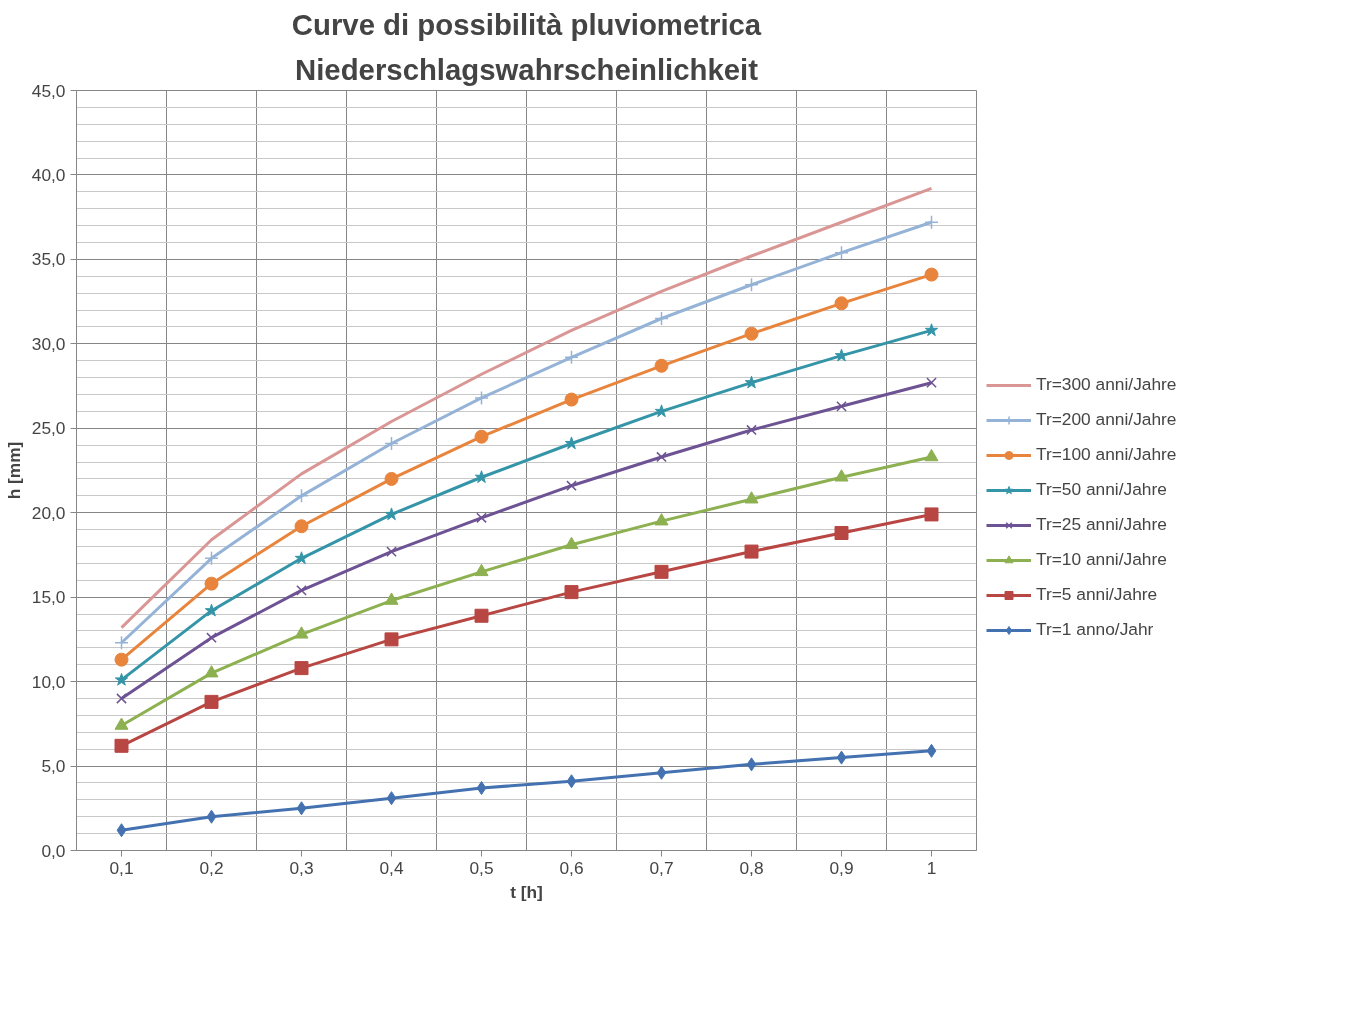 This screenshot has height=1021, width=1353. Describe the element at coordinates (1097, 594) in the screenshot. I see `legend-label: Tr=5 anni/Jahre` at that location.